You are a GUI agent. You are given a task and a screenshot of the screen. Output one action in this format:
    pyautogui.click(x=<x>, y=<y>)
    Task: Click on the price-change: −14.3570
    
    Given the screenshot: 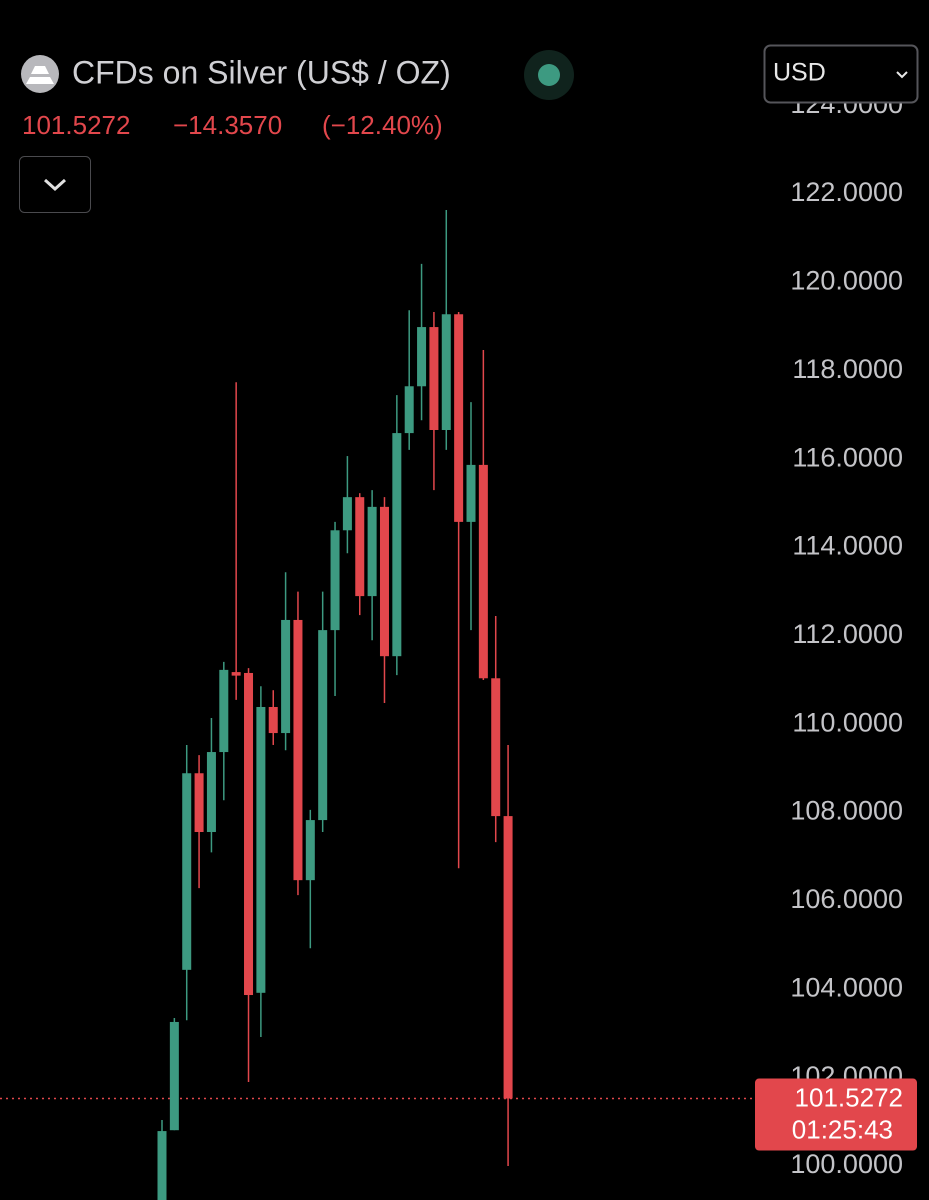 What is the action you would take?
    pyautogui.click(x=227, y=125)
    